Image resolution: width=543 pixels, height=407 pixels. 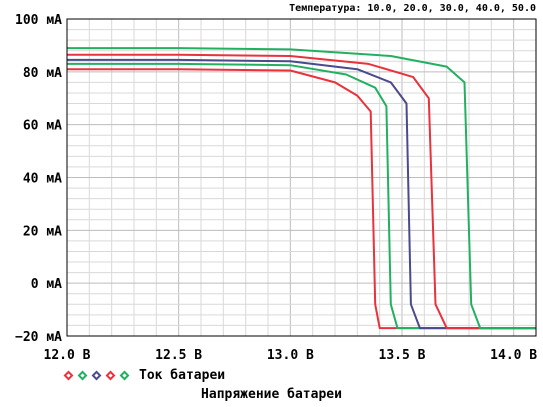 I want to click on y-tick-labels: 100 мА 80 мА 60 мА 40 мА 20 мА 0 мА −20 мА, so click(x=38, y=179).